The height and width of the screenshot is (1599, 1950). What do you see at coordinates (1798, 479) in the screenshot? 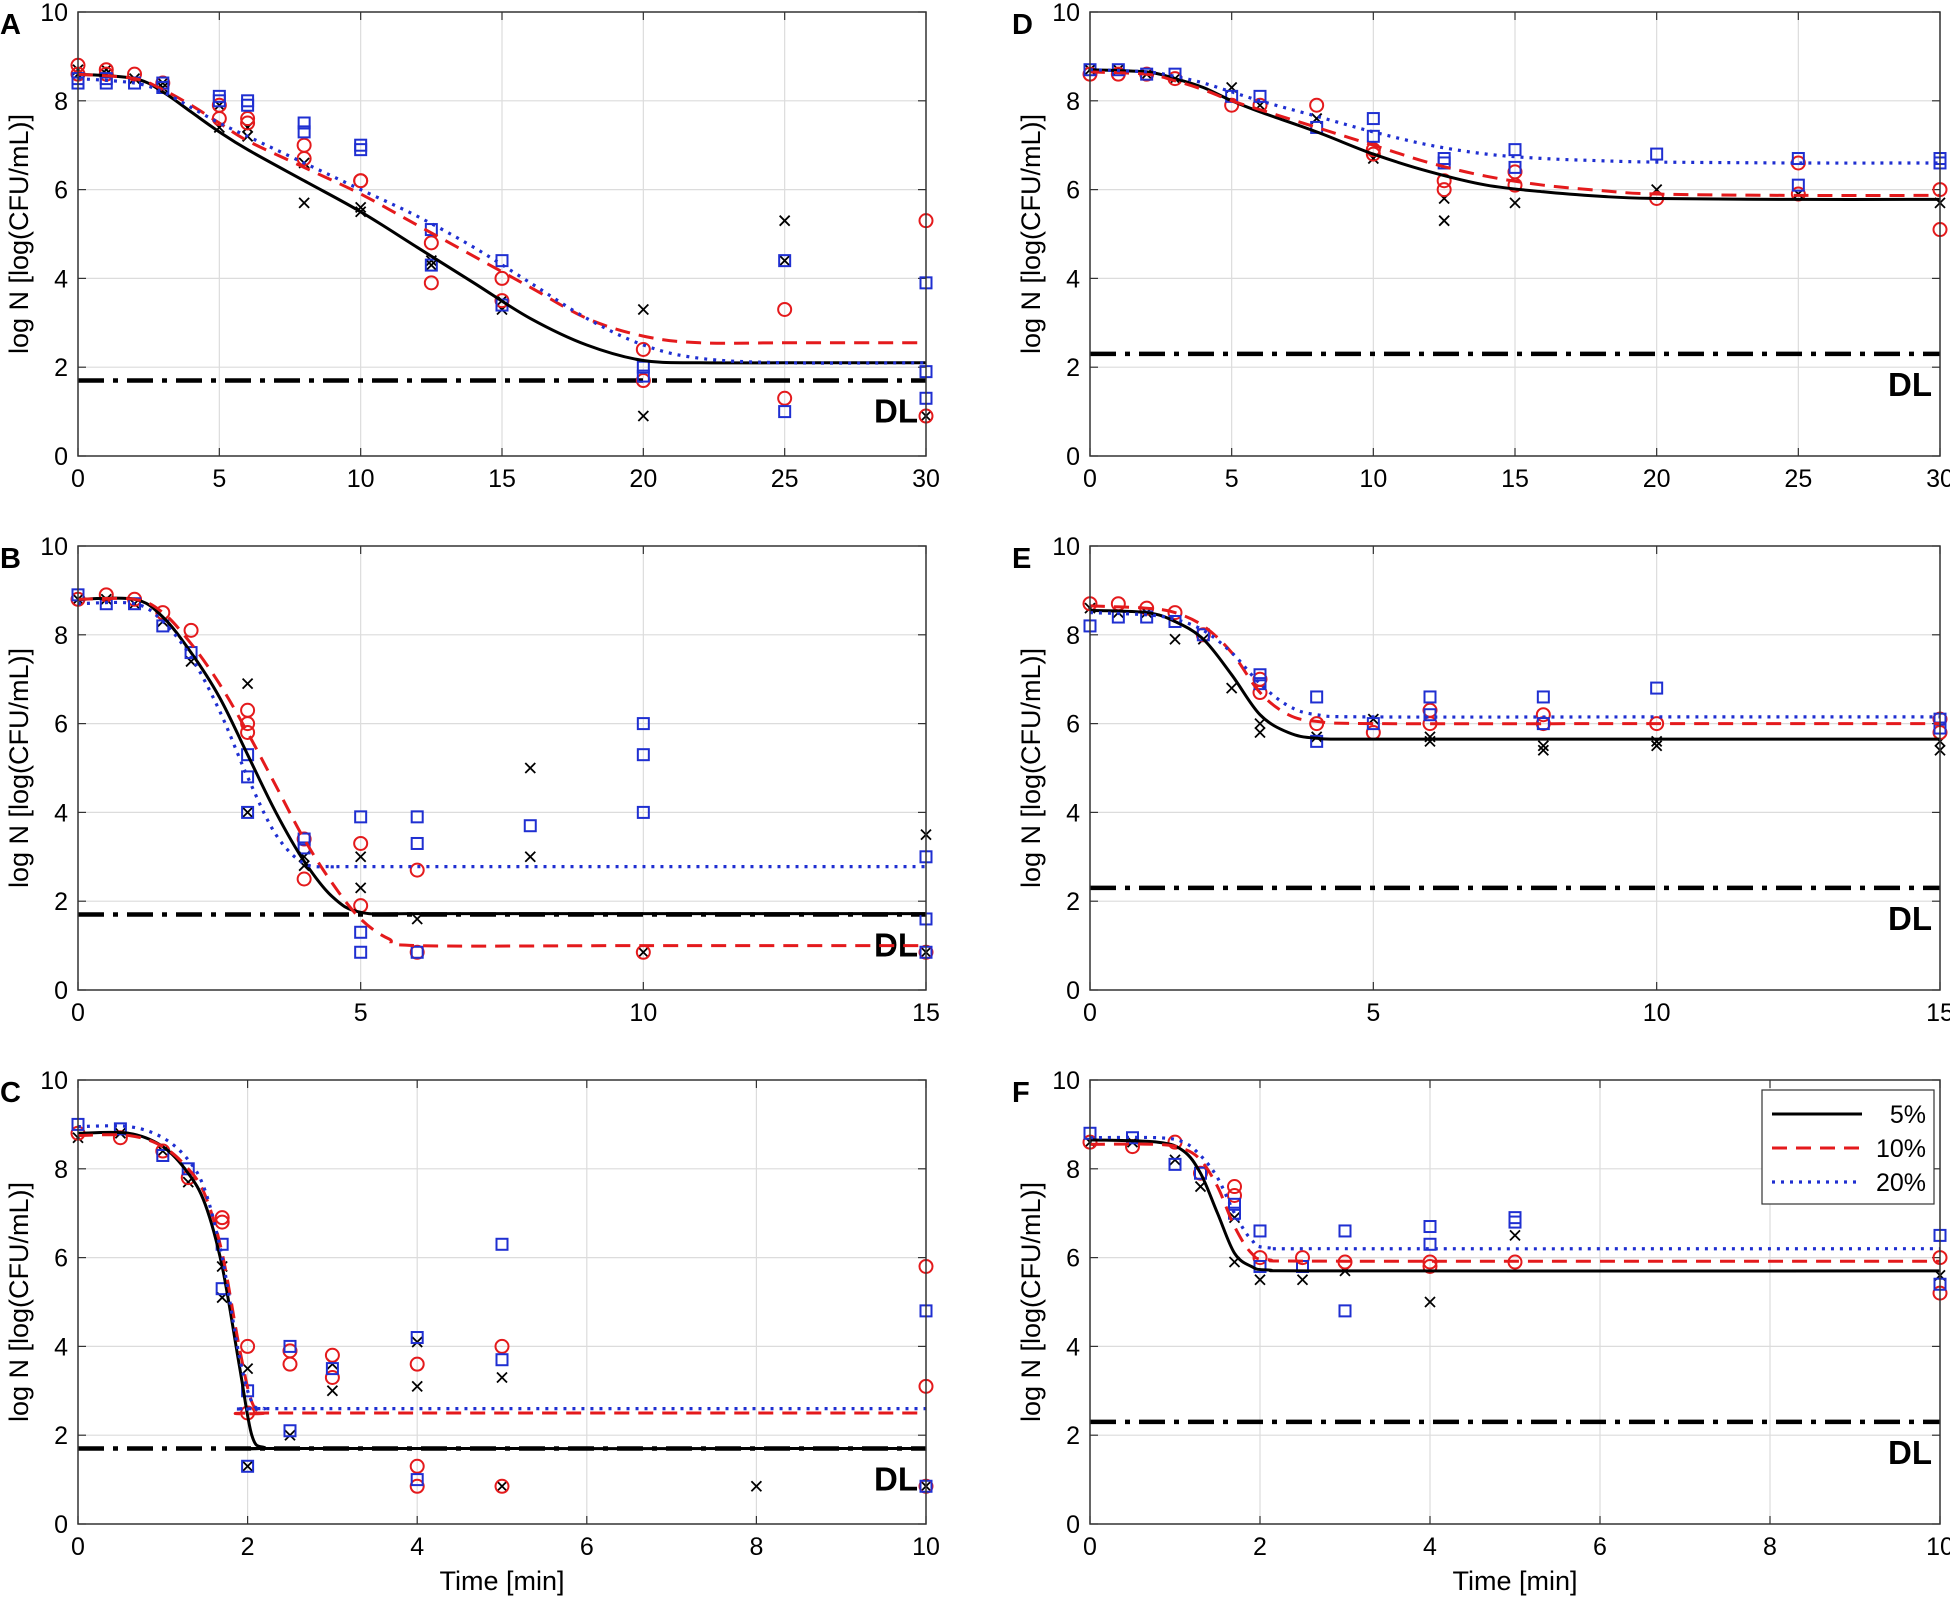
I see `x-tick-label: 25` at bounding box center [1798, 479].